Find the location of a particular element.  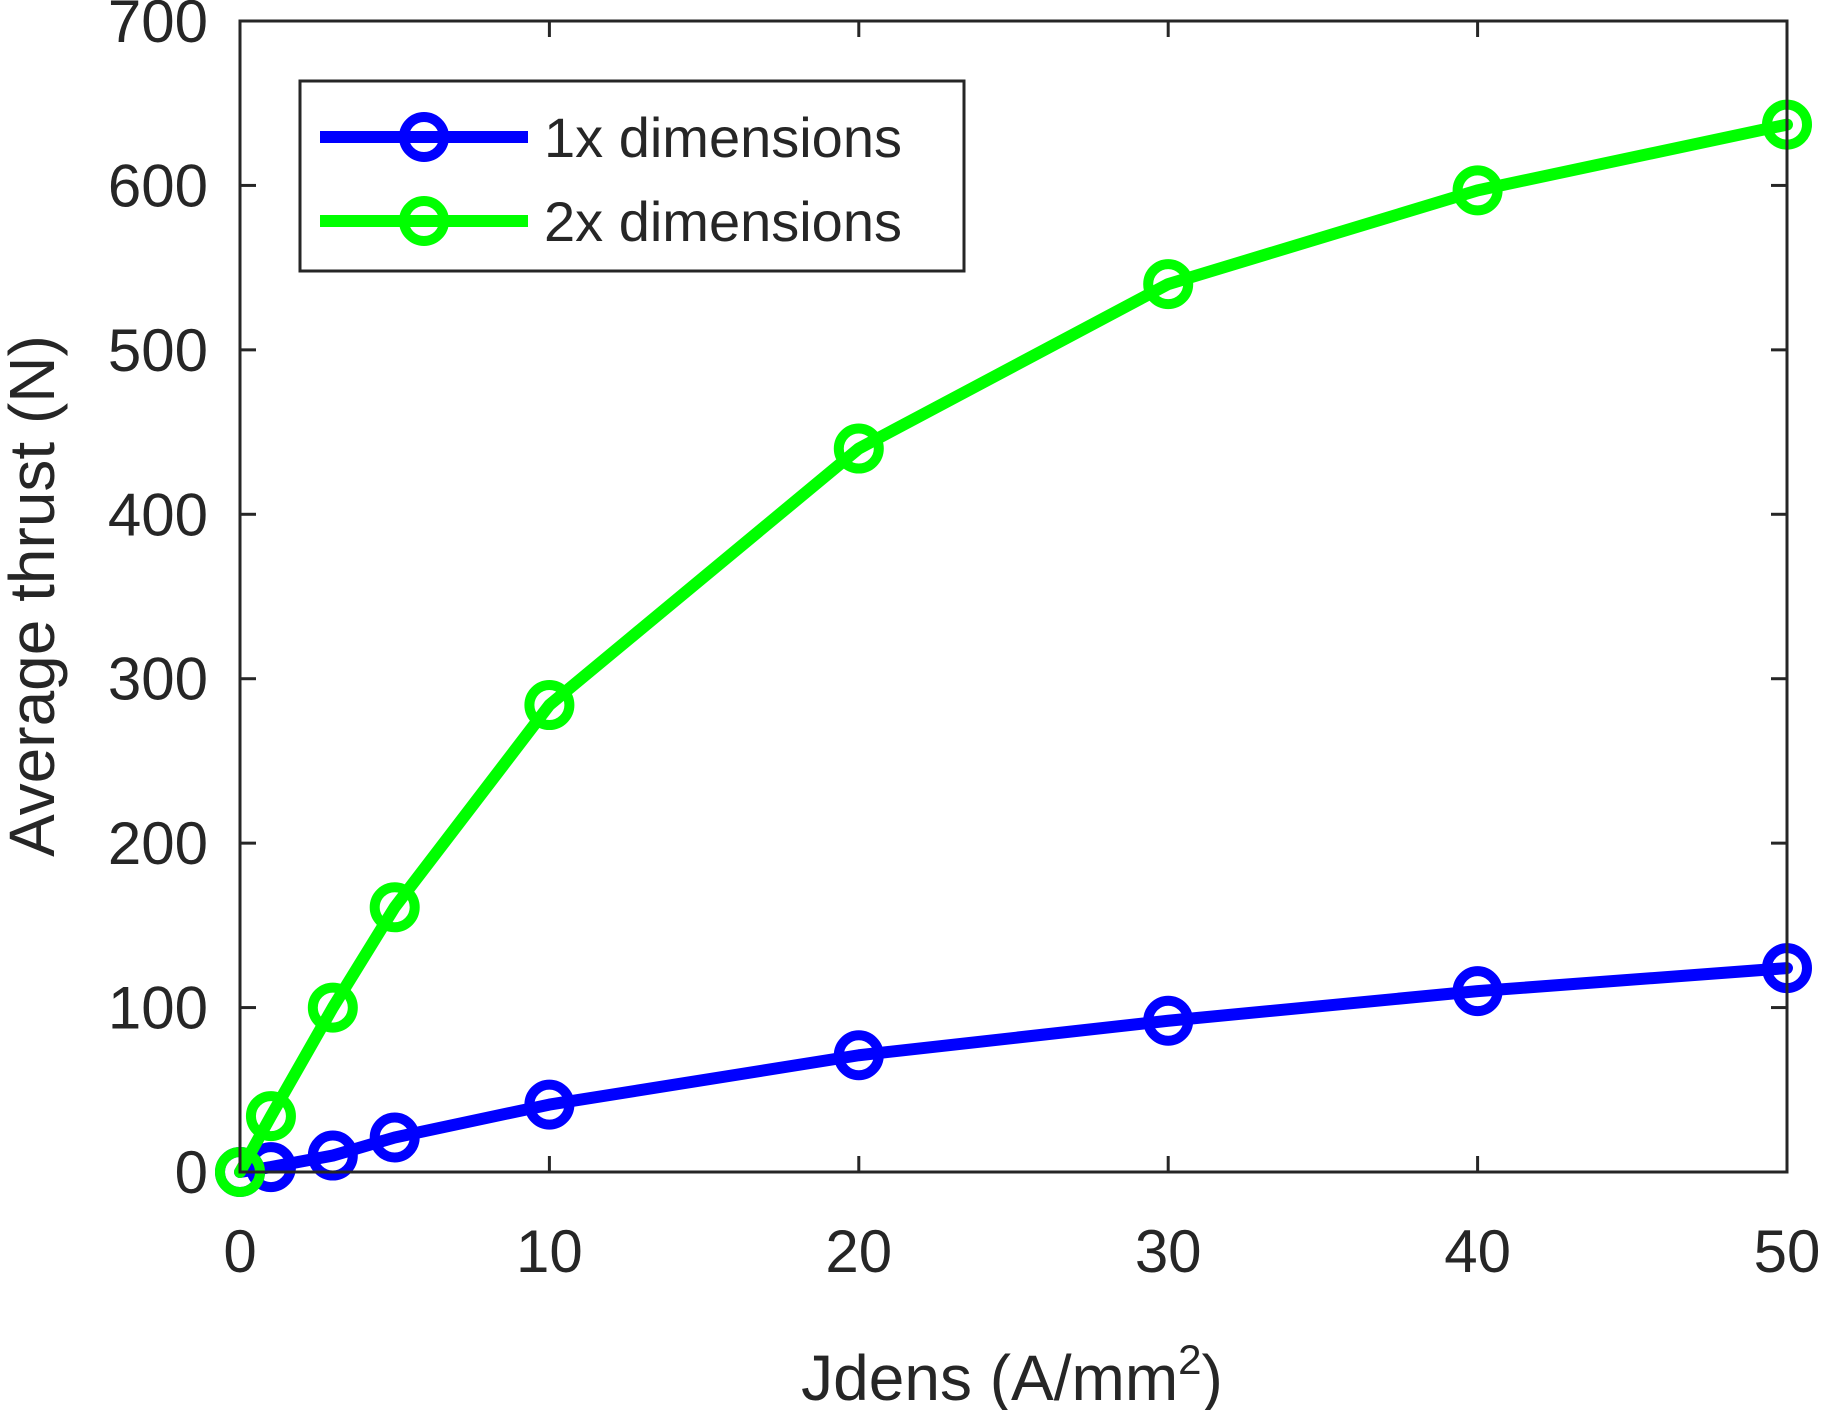

x-tick-label: 40 is located at coordinates (1477, 1251).